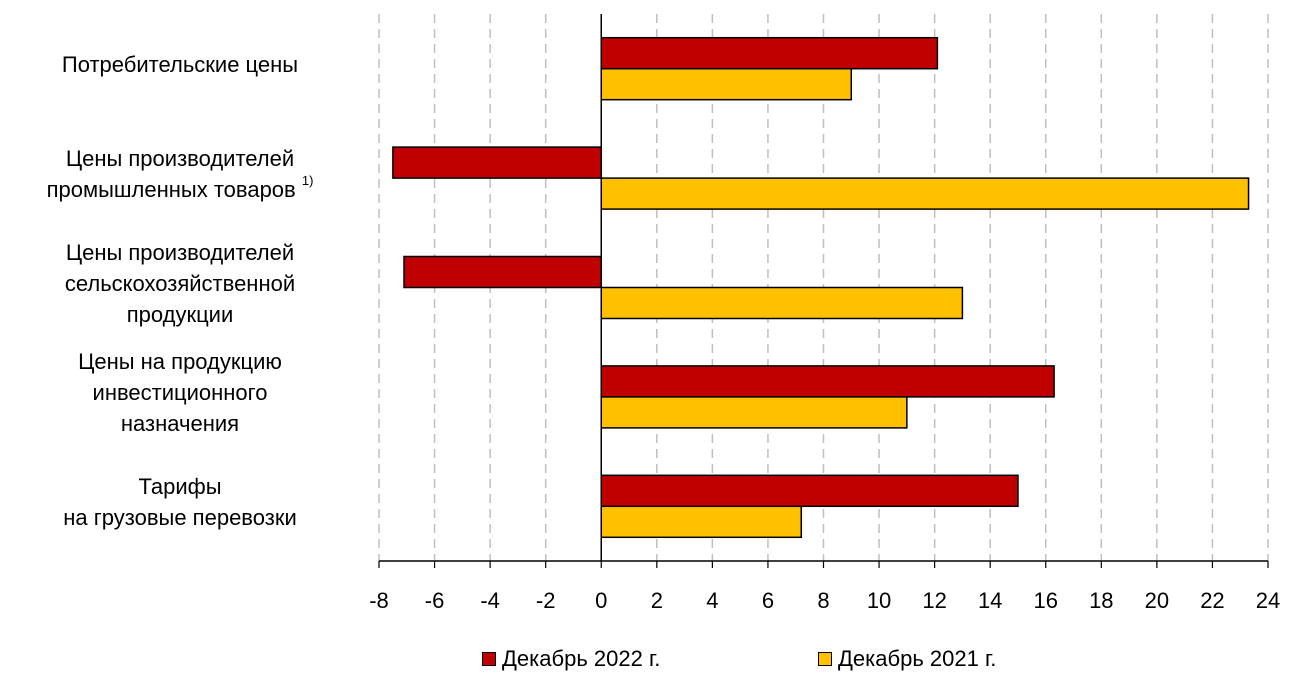 This screenshot has width=1293, height=684. What do you see at coordinates (180, 502) in the screenshot?
I see `category-label: Тарифы на грузовые перевозки` at bounding box center [180, 502].